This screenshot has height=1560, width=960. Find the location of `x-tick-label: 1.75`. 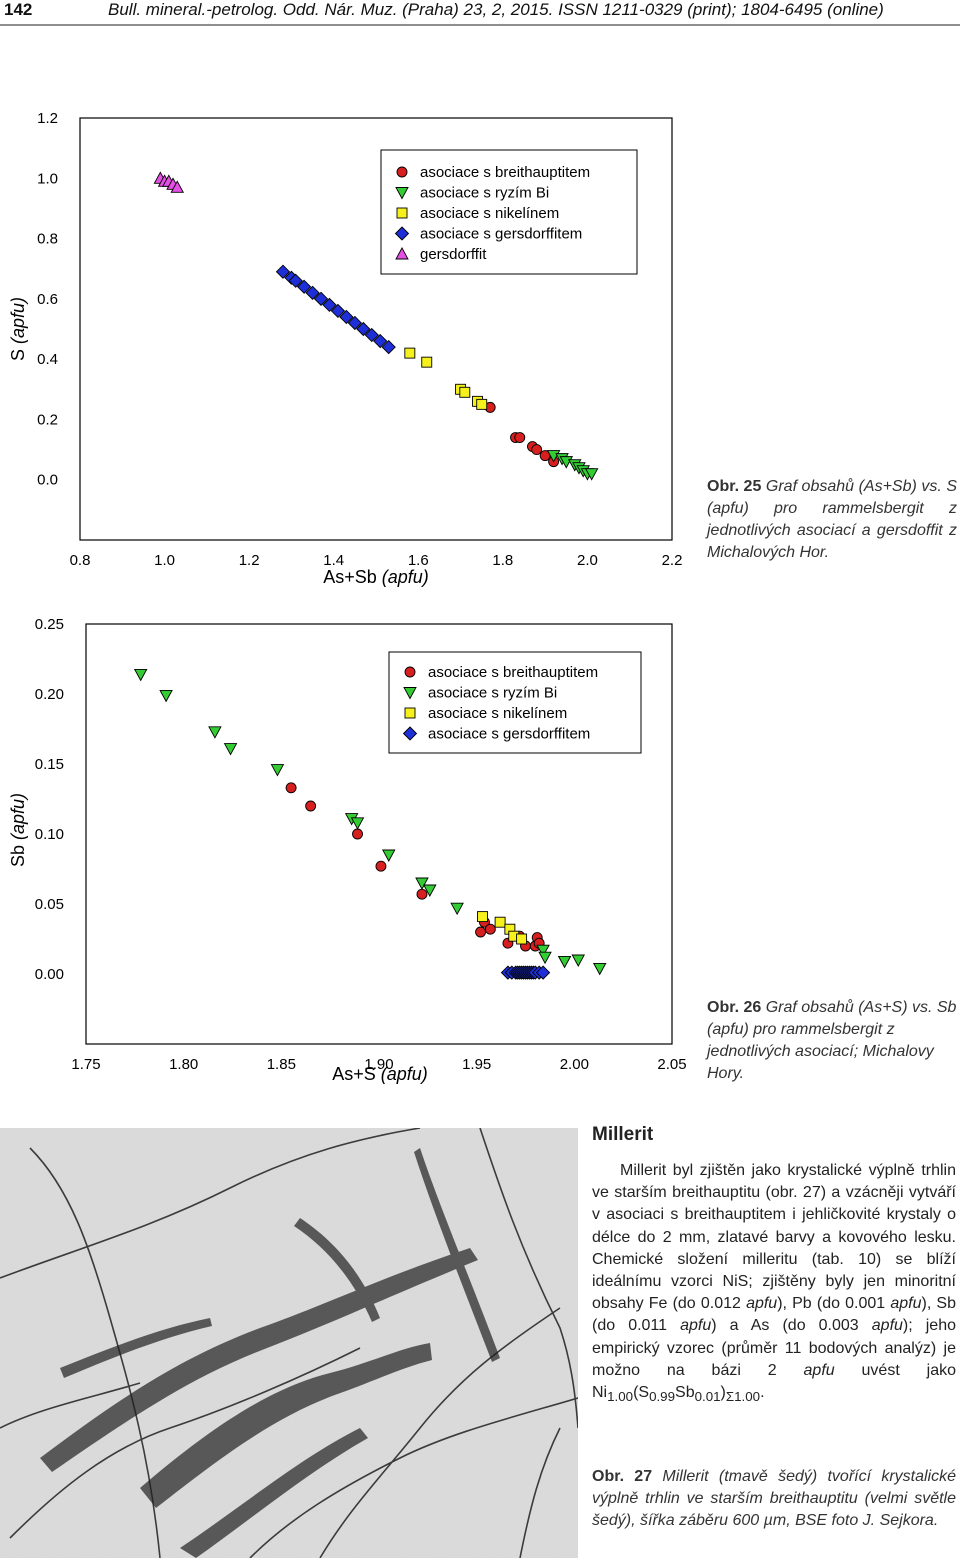

x-tick-label: 1.75 is located at coordinates (85, 1064).